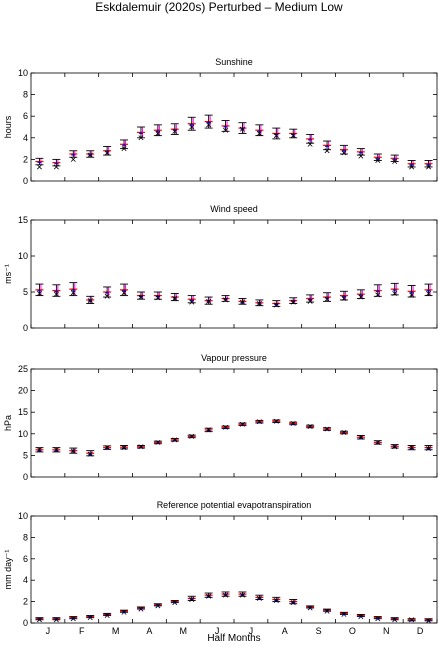 The width and height of the screenshot is (438, 647). What do you see at coordinates (234, 358) in the screenshot?
I see `panel-title: Vapour pressure` at bounding box center [234, 358].